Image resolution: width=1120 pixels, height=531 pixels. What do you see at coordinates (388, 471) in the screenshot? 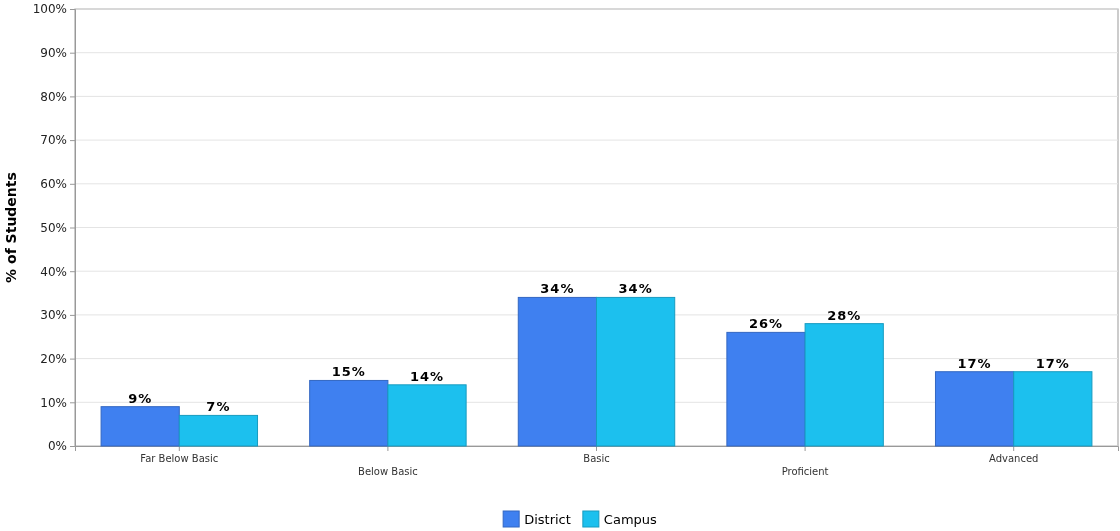
I see `x-tick-label: Below Basic` at bounding box center [388, 471].